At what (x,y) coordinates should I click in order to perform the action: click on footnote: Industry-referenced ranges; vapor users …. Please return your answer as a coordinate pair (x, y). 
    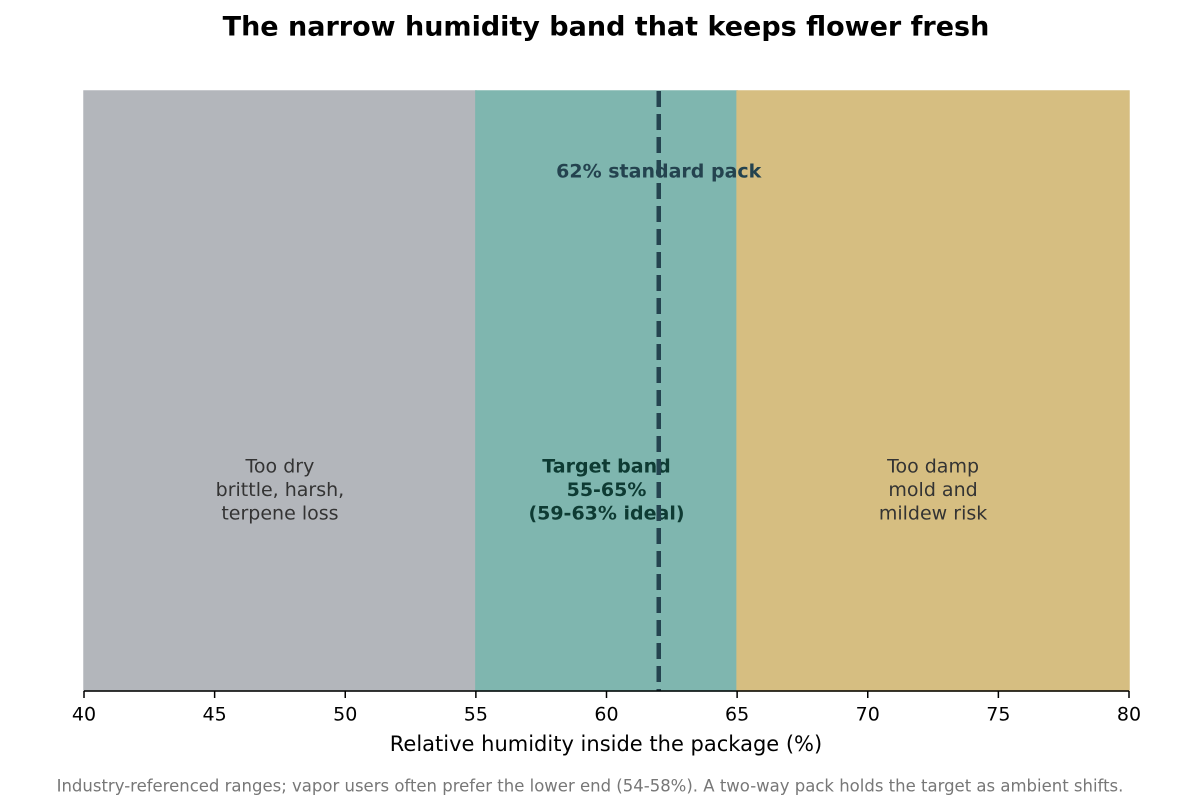
    Looking at the image, I should click on (590, 786).